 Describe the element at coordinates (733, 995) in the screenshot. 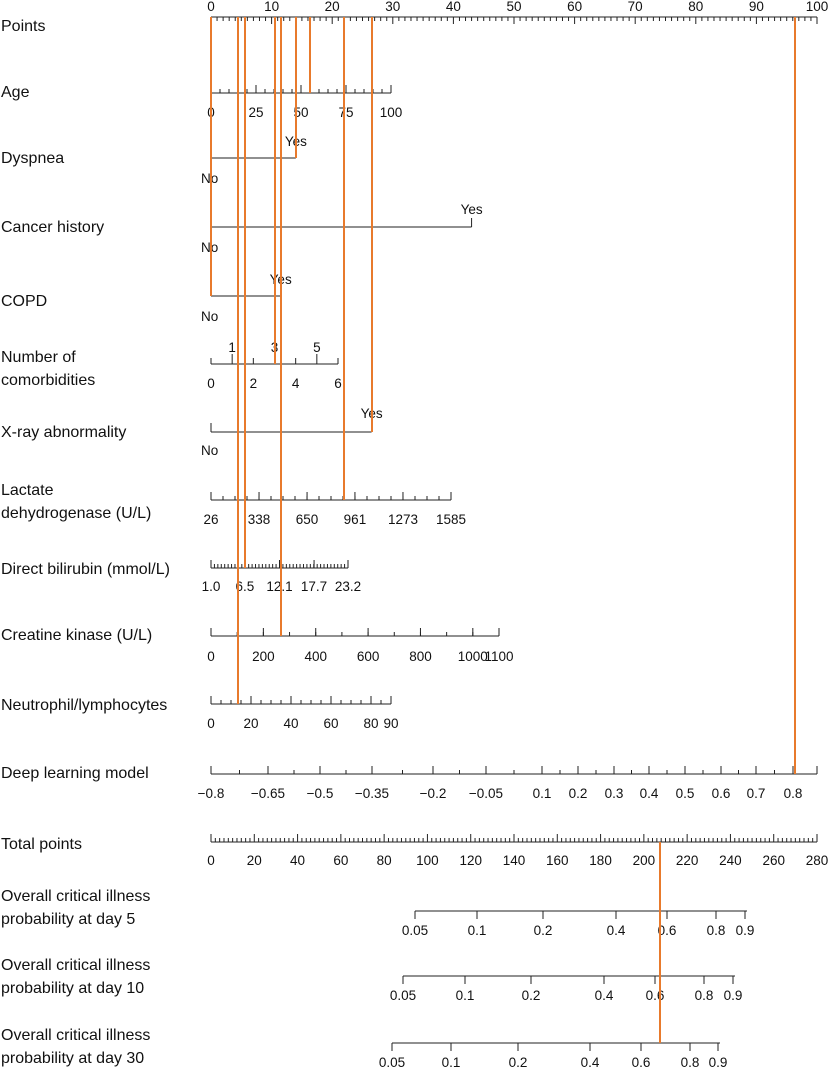

I see `p10-tick-label: 0.9` at that location.